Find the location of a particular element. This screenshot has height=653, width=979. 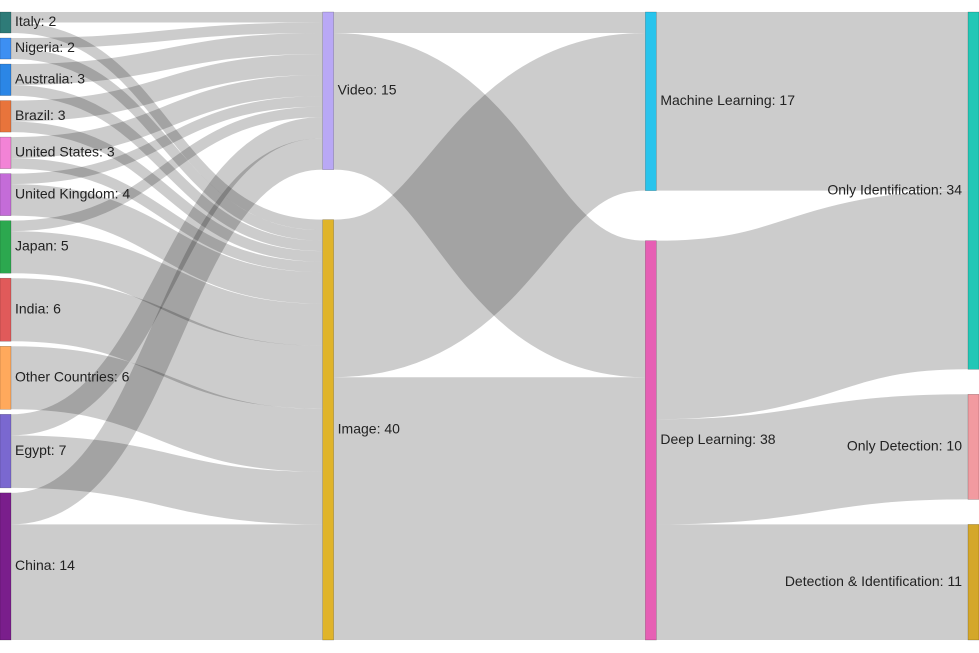

node-label: United States: 3 is located at coordinates (65, 152).